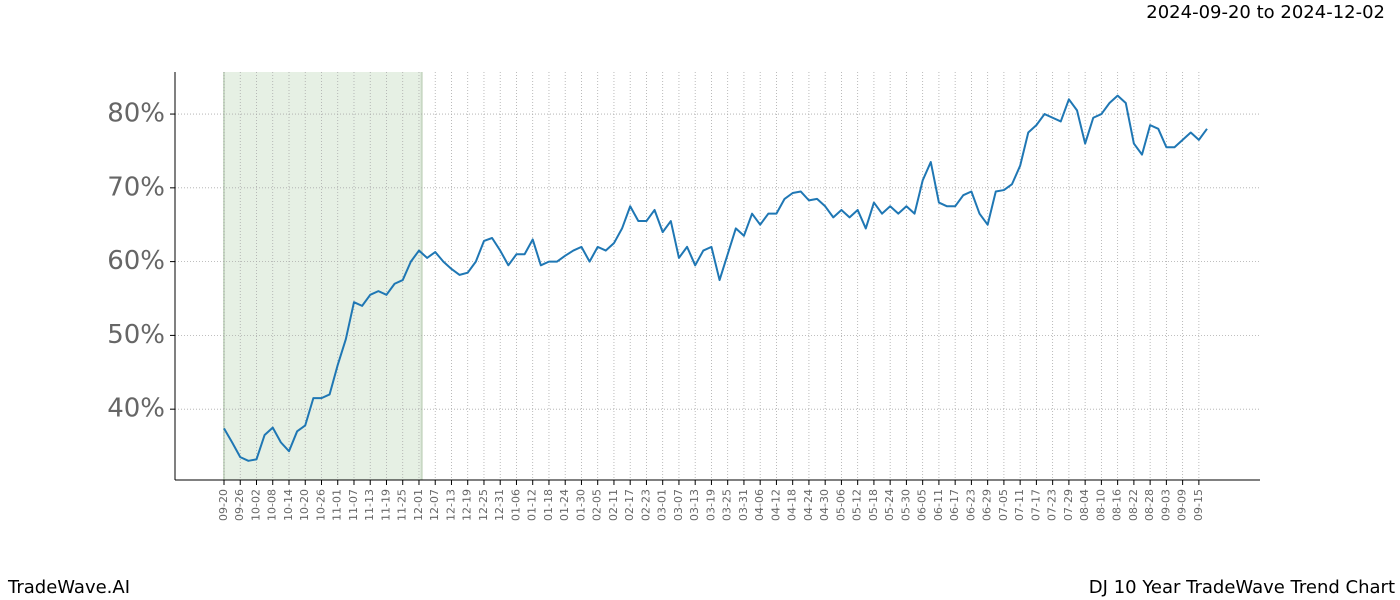  I want to click on x-tick-label: 08-16, so click(1117, 505).